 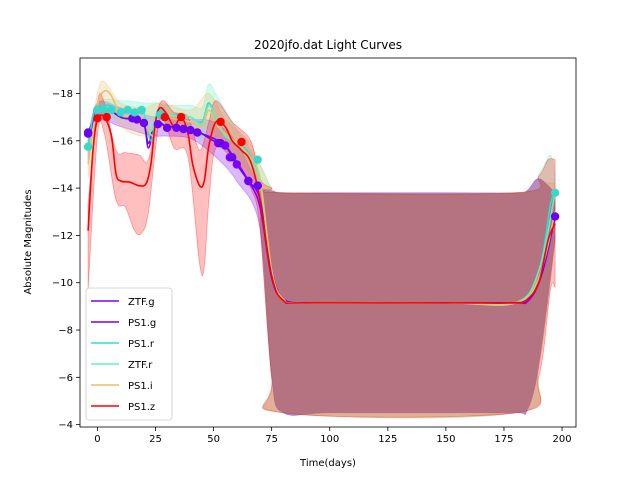 I want to click on legend-box, so click(x=129, y=354).